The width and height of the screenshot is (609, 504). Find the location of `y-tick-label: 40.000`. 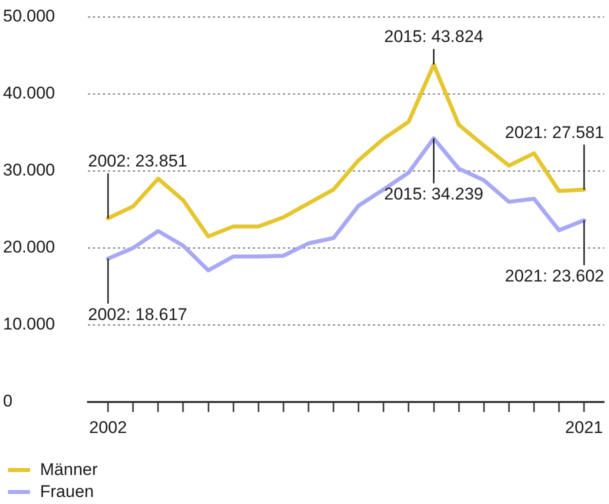

y-tick-label: 40.000 is located at coordinates (29, 93).